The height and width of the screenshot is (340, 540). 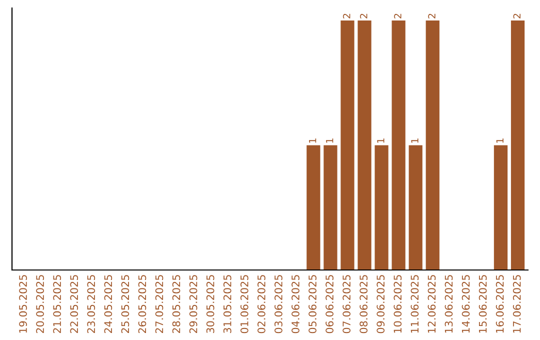 I want to click on x-tick-label: 10.06.2025, so click(x=398, y=304).